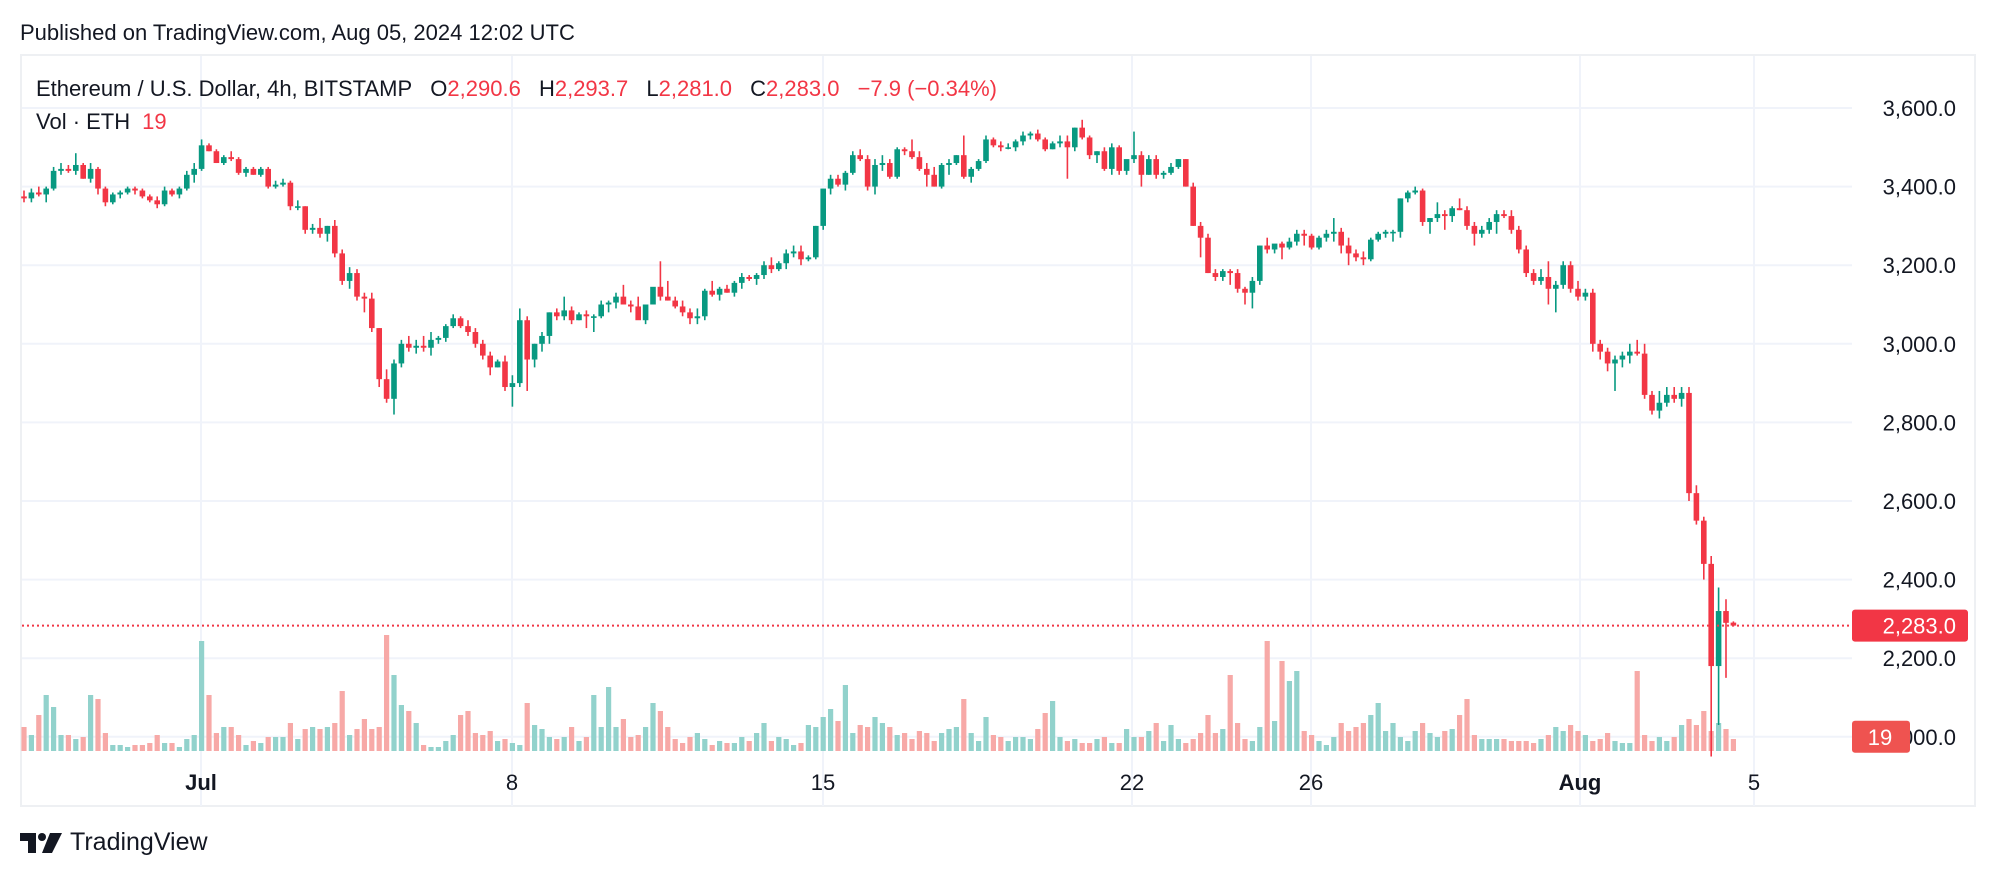 This screenshot has width=1996, height=878. I want to click on low-value: 2,281.0, so click(695, 88).